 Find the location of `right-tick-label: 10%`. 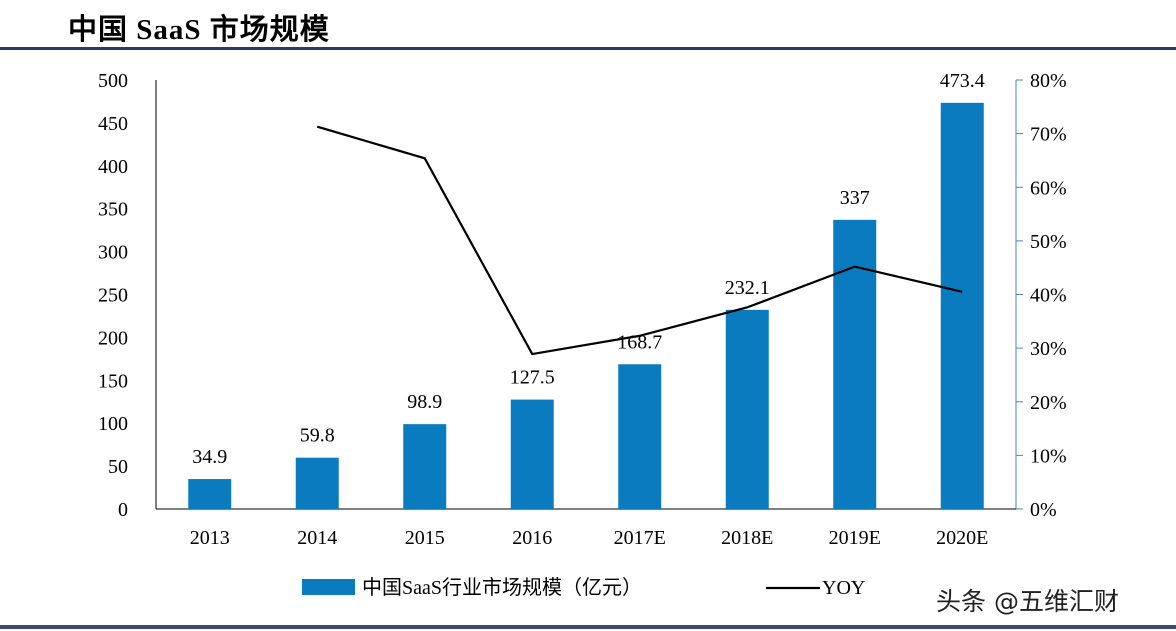

right-tick-label: 10% is located at coordinates (1048, 456).